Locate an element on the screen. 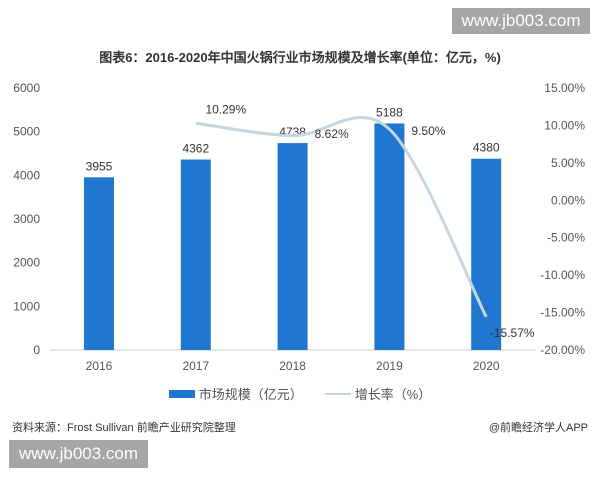 Image resolution: width=600 pixels, height=480 pixels. x-tick-label: 2017 is located at coordinates (195, 366).